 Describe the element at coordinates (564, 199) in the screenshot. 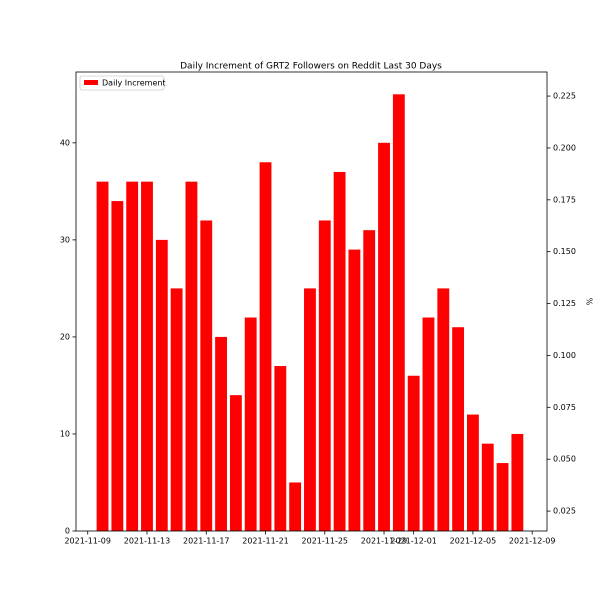

I see `y2-tick-label: 0.175` at that location.